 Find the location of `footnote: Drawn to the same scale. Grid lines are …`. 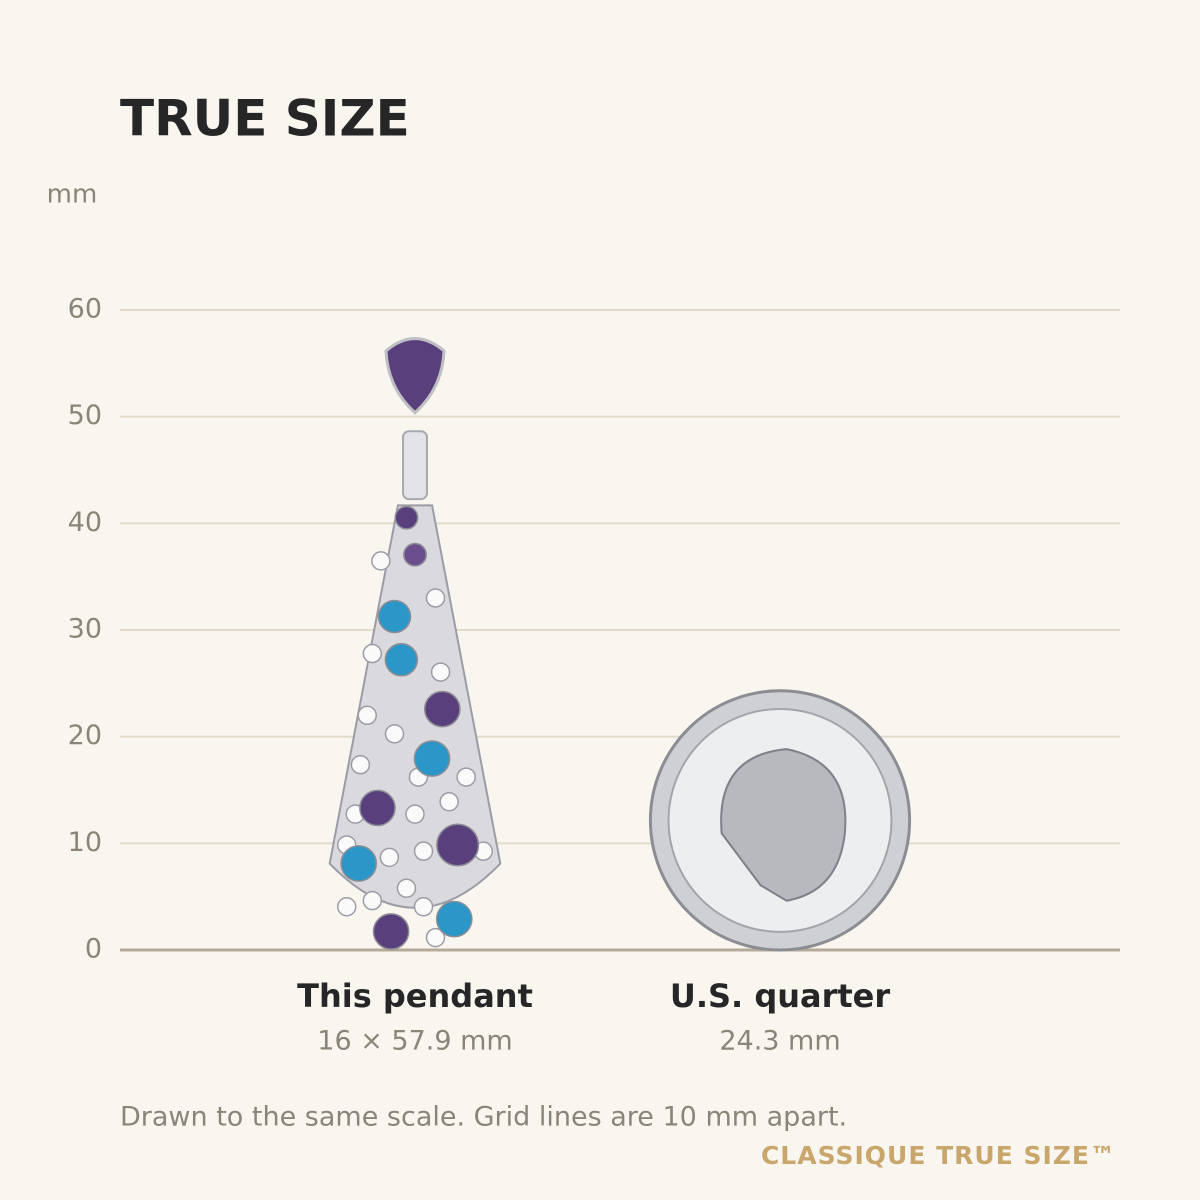

footnote: Drawn to the same scale. Grid lines are … is located at coordinates (483, 1117).